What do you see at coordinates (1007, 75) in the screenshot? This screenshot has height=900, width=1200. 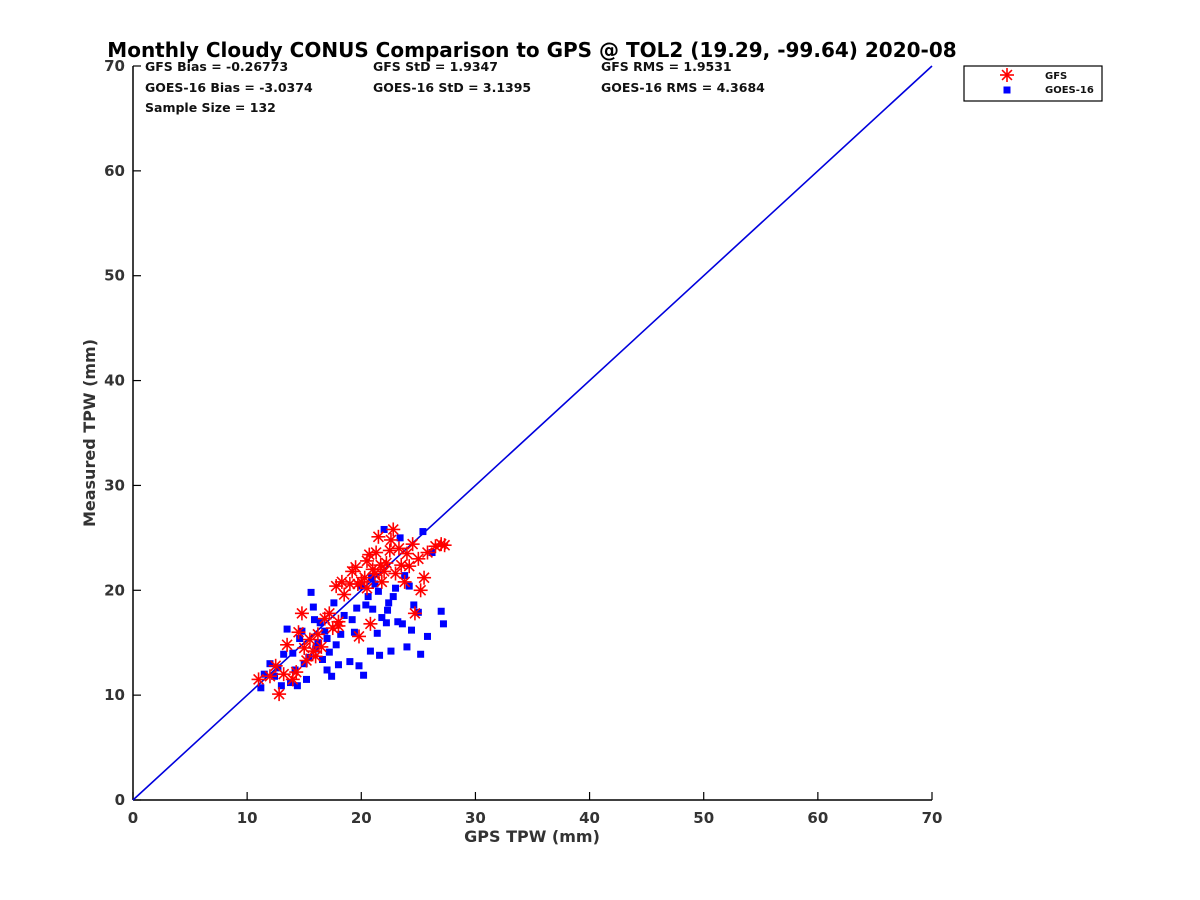 I see `legend-gfs-asterisk` at bounding box center [1007, 75].